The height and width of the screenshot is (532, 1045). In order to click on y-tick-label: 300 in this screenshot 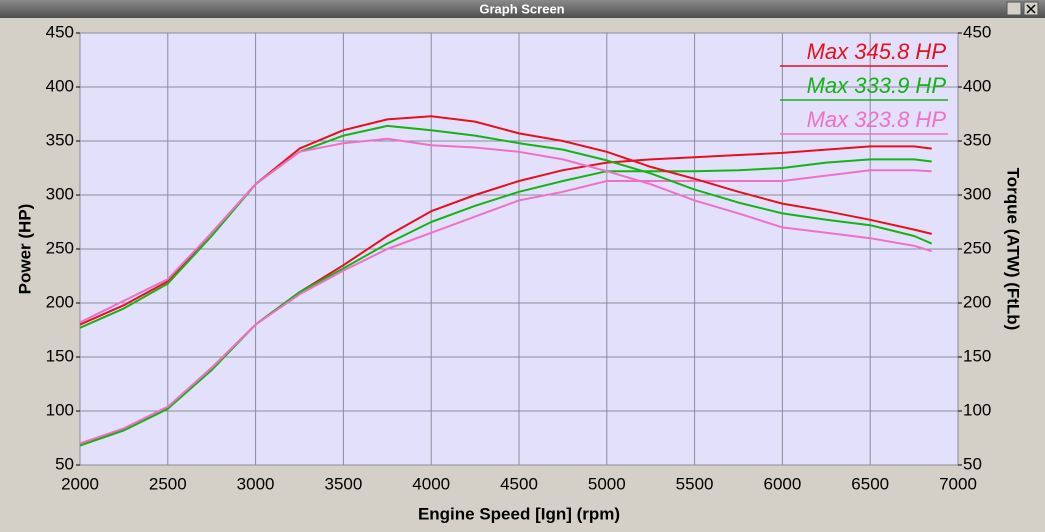, I will do `click(60, 193)`.